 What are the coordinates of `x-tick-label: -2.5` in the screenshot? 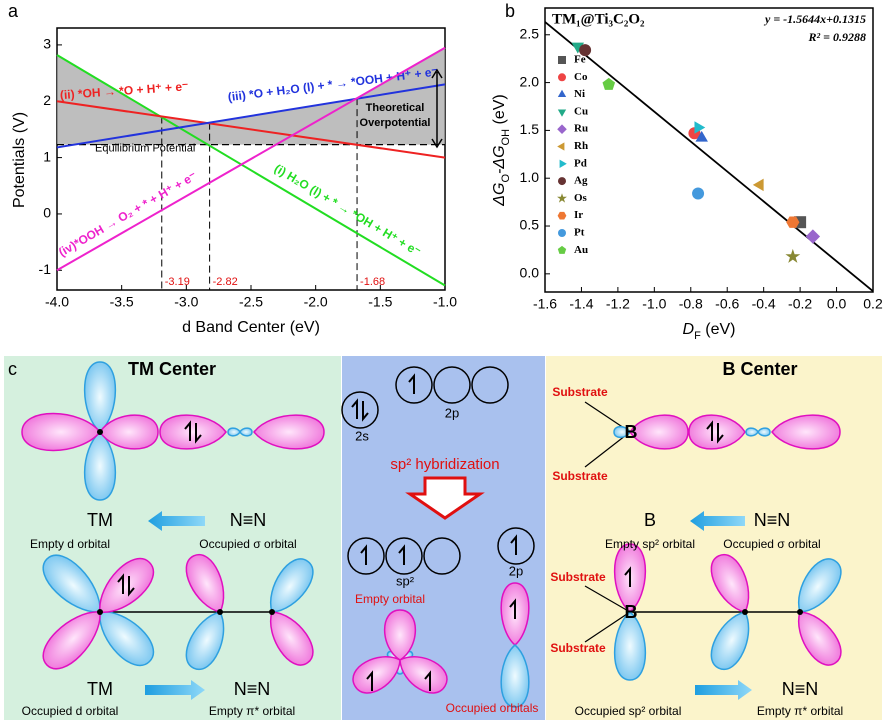 It's located at (251, 302).